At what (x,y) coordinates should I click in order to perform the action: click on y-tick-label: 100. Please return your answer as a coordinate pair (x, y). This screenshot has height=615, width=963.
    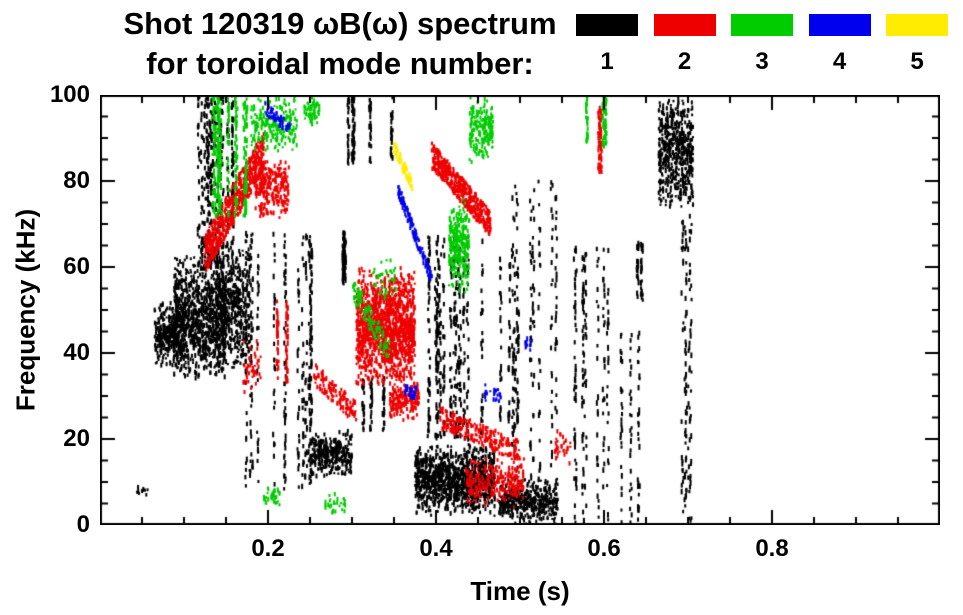
    Looking at the image, I should click on (69, 94).